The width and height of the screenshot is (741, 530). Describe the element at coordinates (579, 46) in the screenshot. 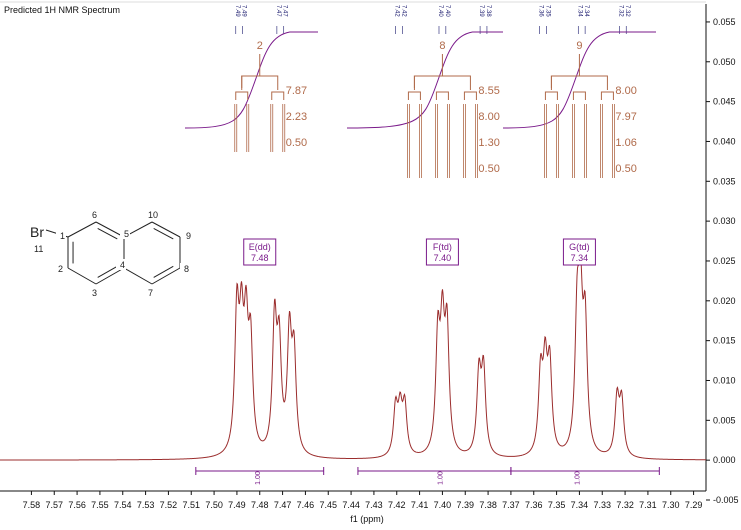

I see `multiplet-count: 9` at that location.